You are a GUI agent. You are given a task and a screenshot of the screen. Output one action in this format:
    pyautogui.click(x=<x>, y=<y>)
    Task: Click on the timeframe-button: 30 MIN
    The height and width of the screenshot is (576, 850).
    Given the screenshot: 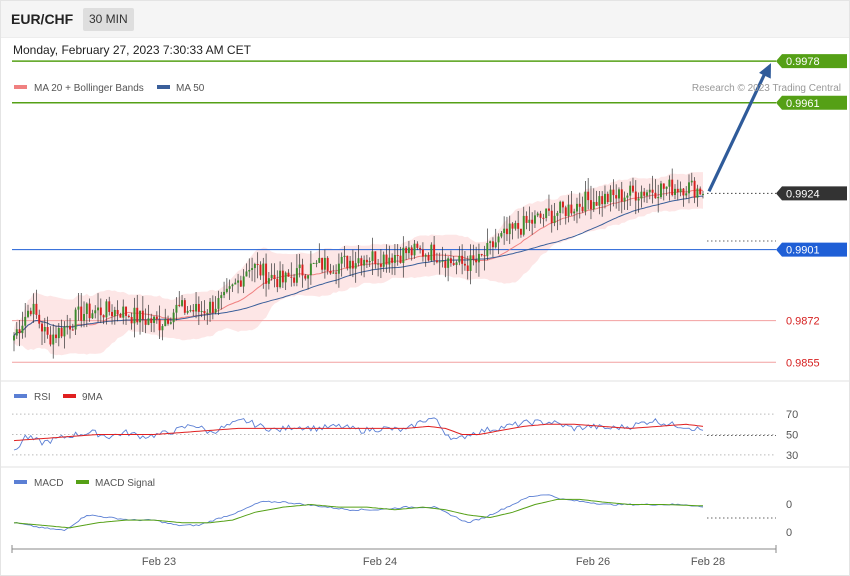 What is the action you would take?
    pyautogui.click(x=108, y=19)
    